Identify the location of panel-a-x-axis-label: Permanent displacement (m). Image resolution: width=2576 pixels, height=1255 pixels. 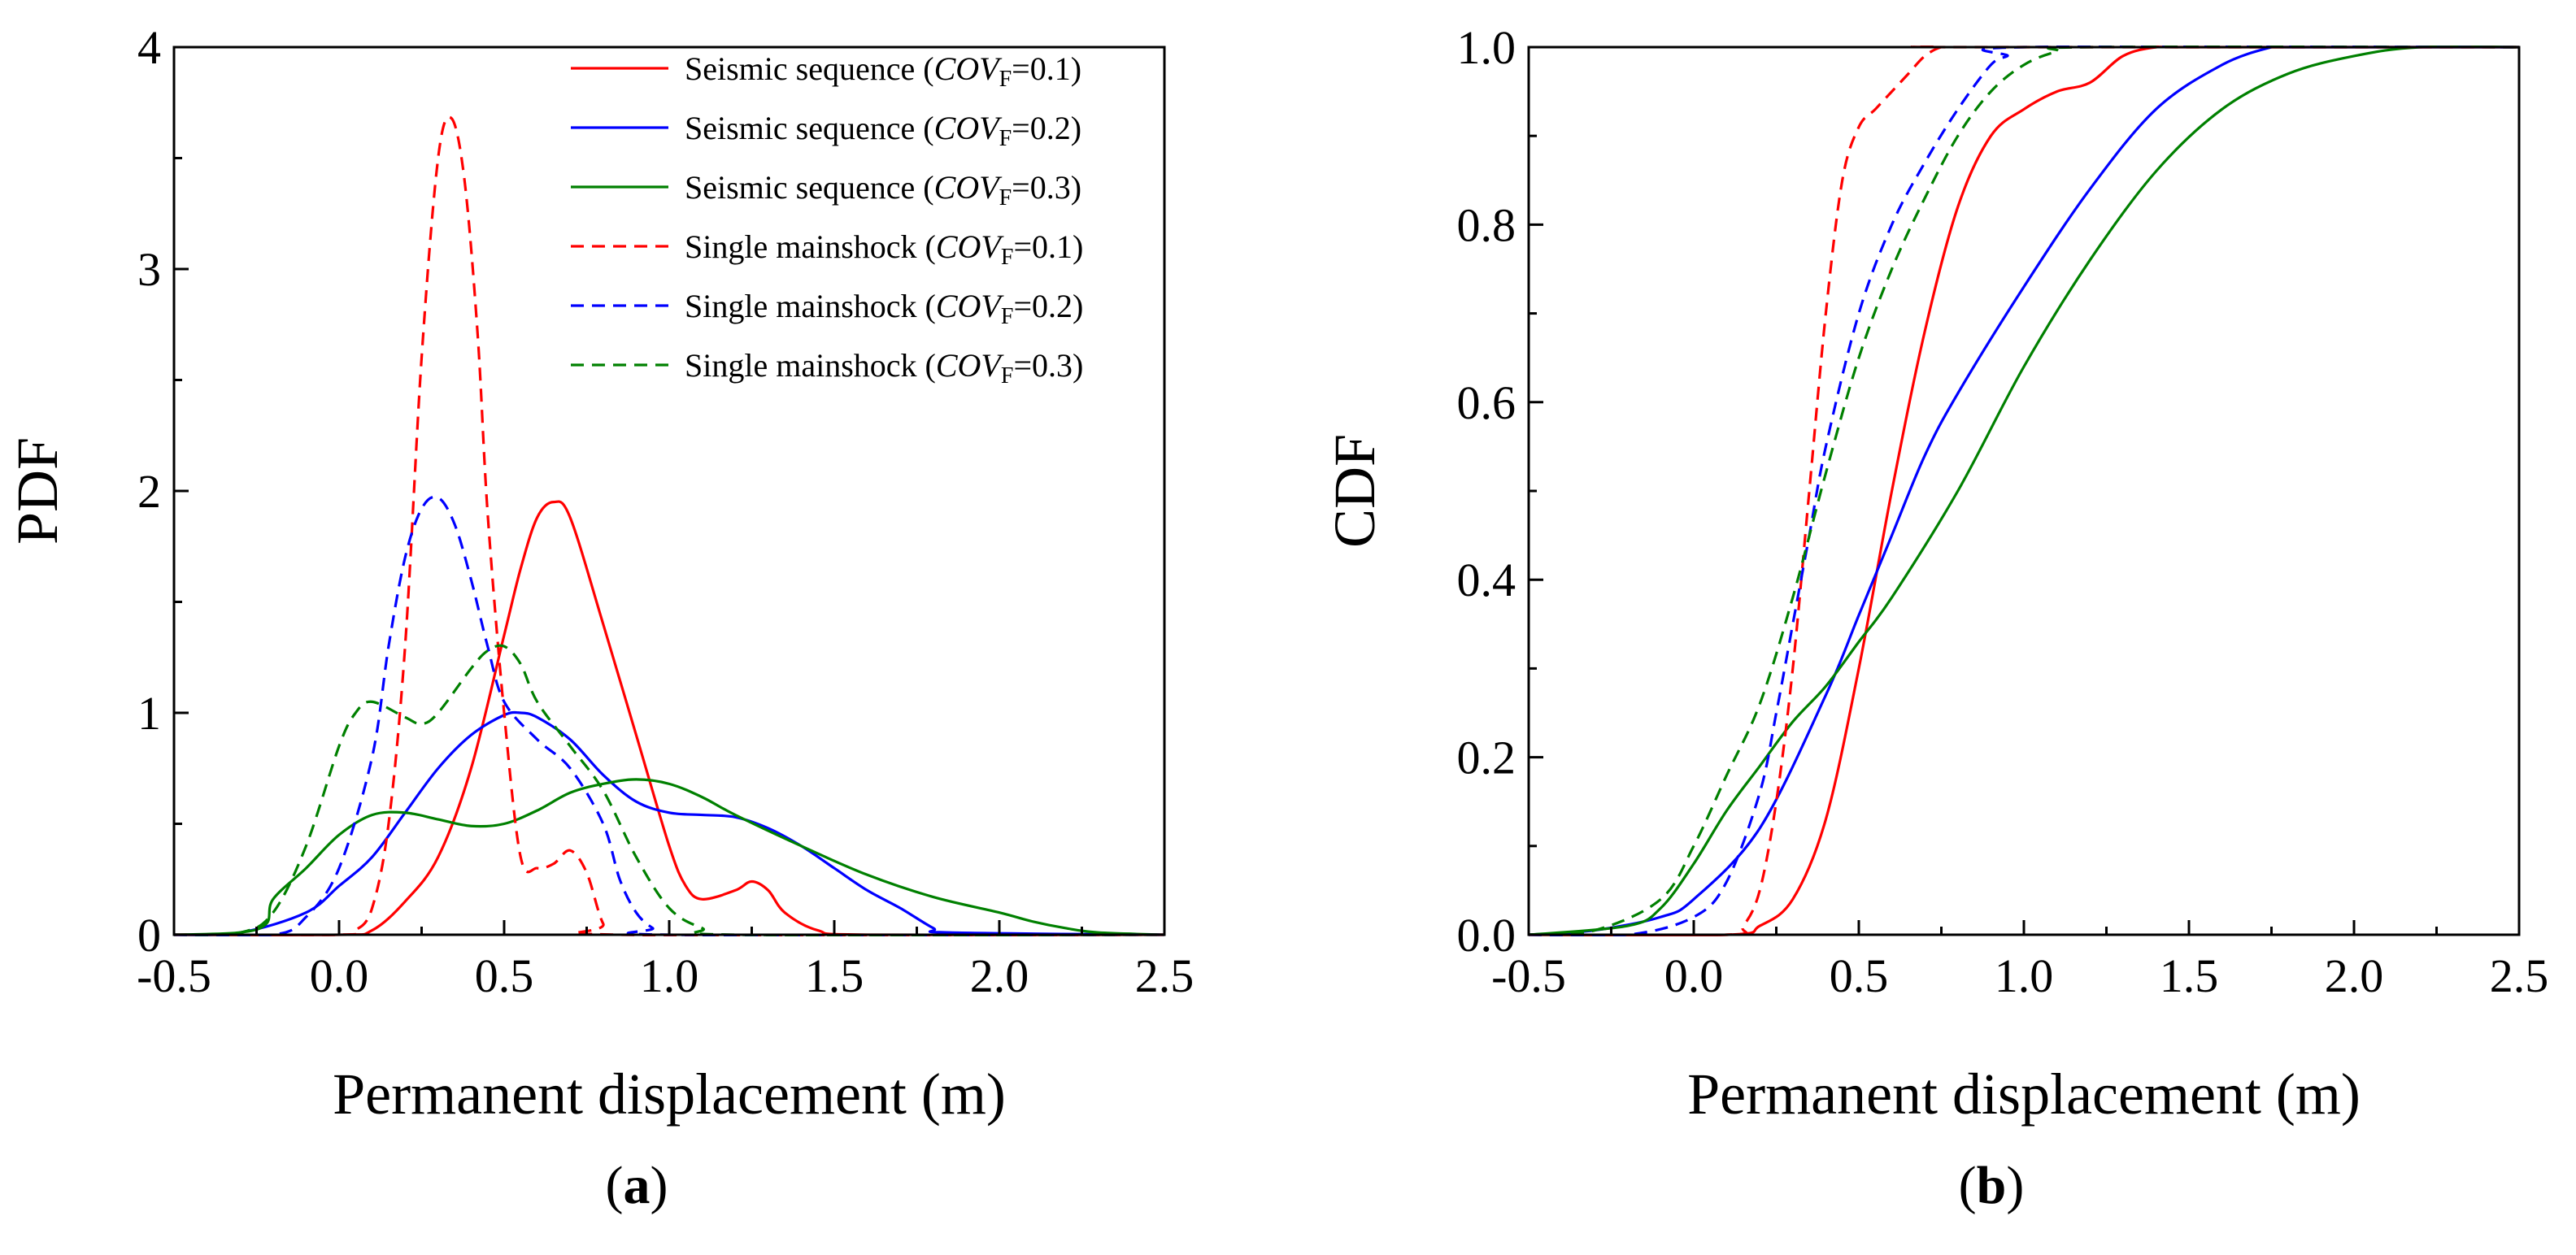
(669, 1095).